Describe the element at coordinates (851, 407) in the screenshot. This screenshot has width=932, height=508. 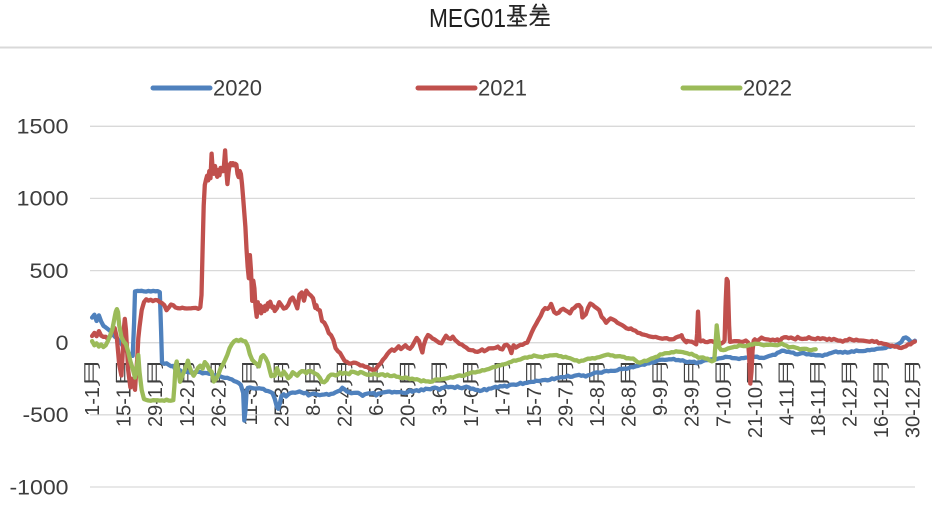
I see `svg-text: 2-12` at that location.